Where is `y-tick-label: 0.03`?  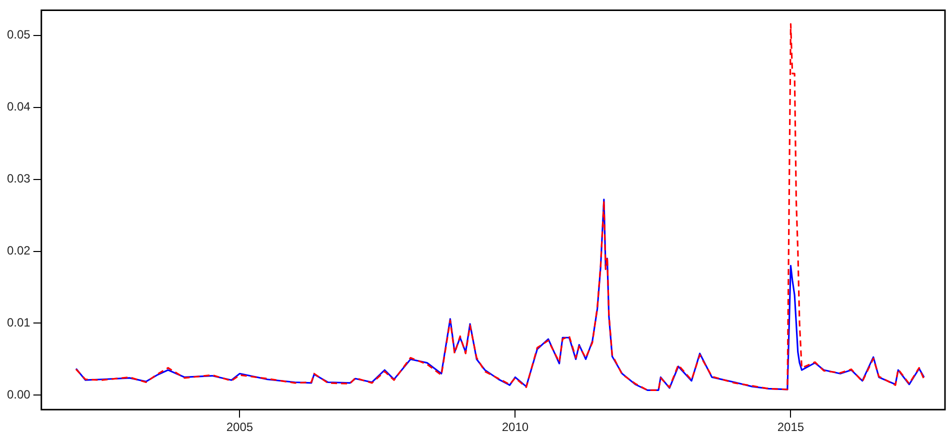
y-tick-label: 0.03 is located at coordinates (18, 179).